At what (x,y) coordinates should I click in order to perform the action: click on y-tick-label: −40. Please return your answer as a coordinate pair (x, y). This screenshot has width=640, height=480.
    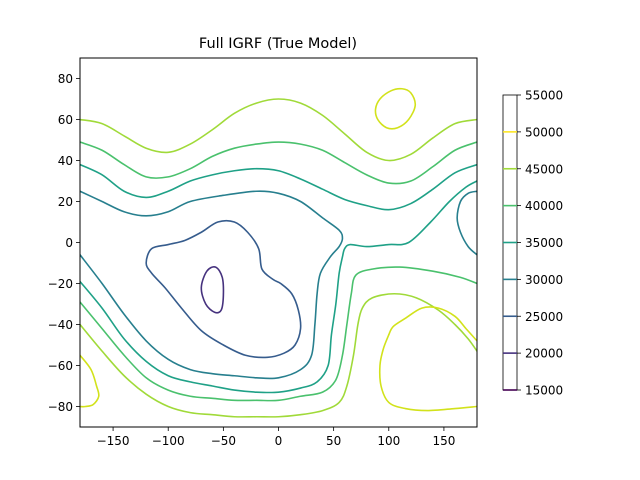
    Looking at the image, I should click on (60, 325).